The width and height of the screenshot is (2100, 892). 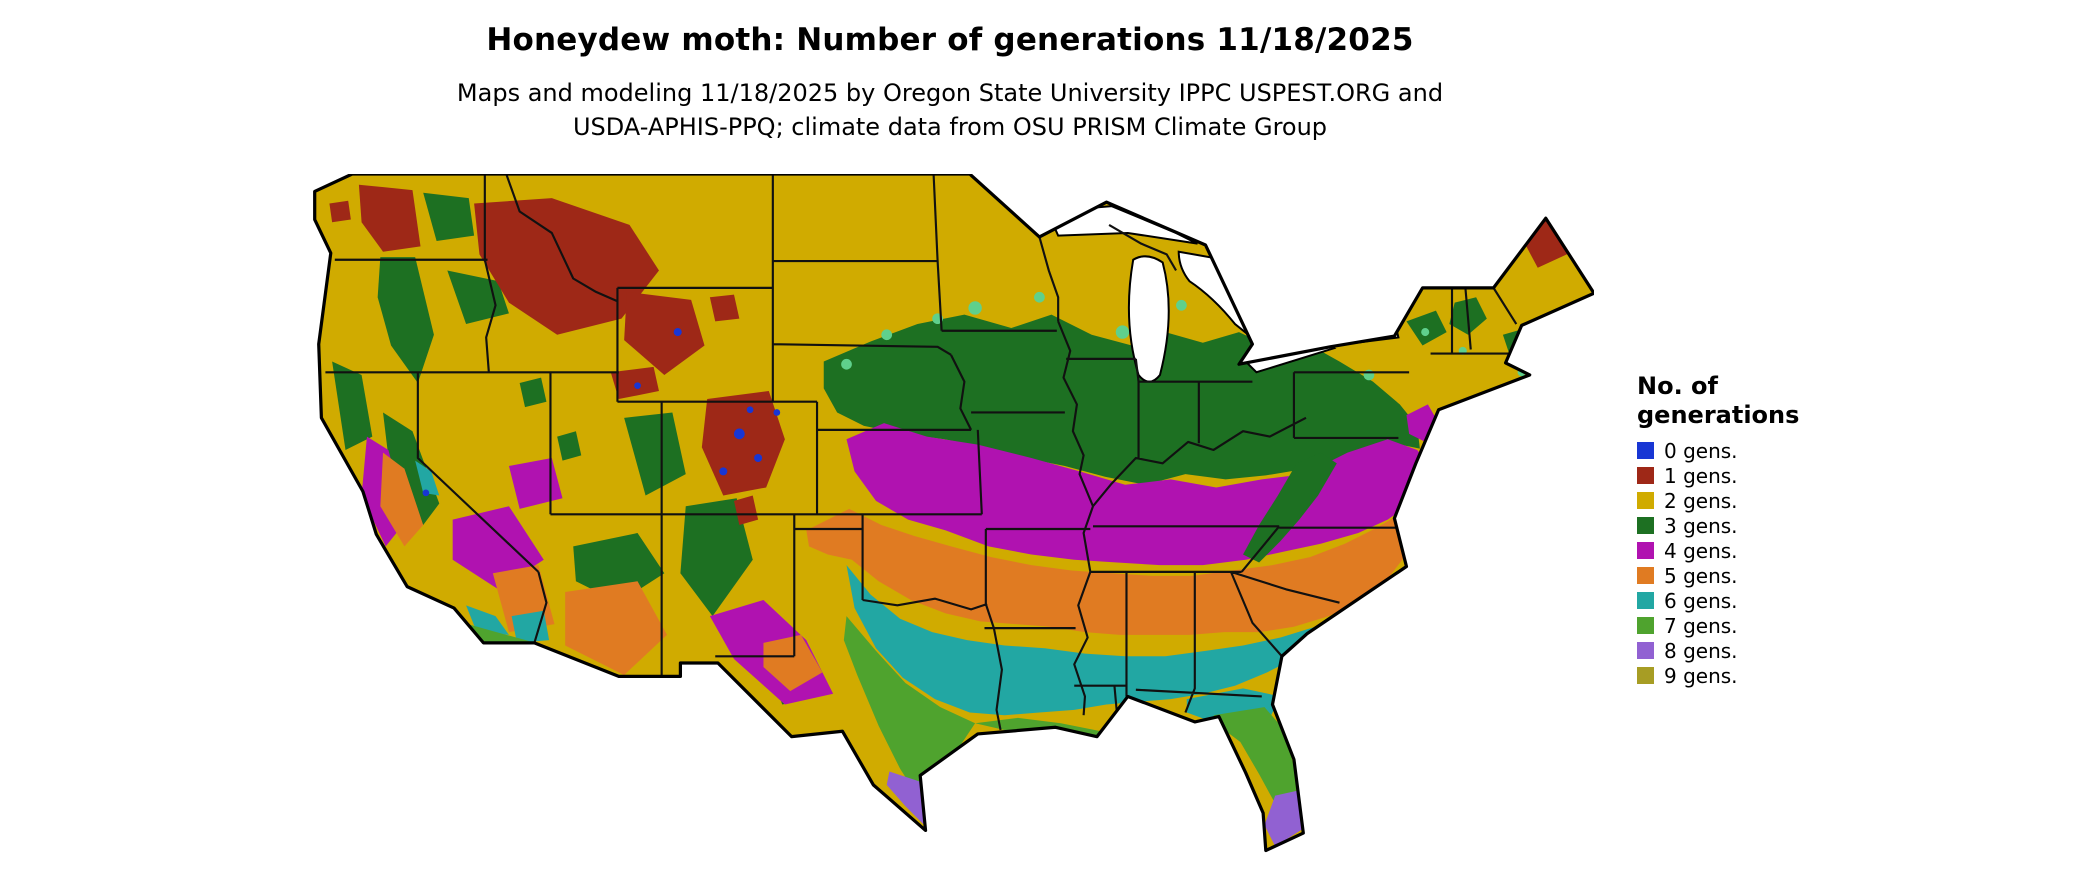 What do you see at coordinates (1701, 550) in the screenshot?
I see `legend-label-4: 4 gens.` at bounding box center [1701, 550].